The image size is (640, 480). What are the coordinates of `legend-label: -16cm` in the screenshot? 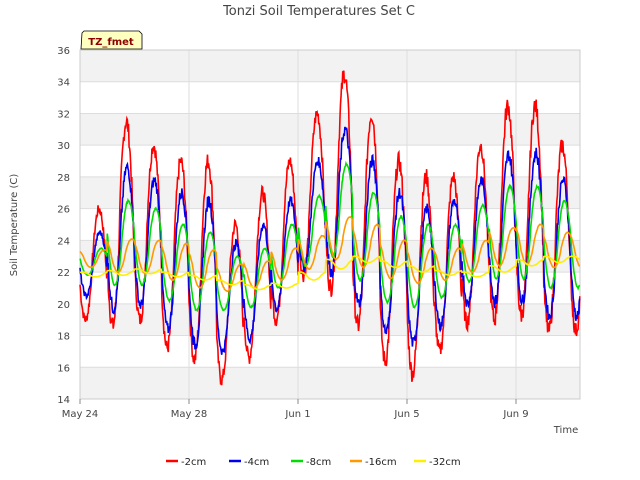 It's located at (381, 462).